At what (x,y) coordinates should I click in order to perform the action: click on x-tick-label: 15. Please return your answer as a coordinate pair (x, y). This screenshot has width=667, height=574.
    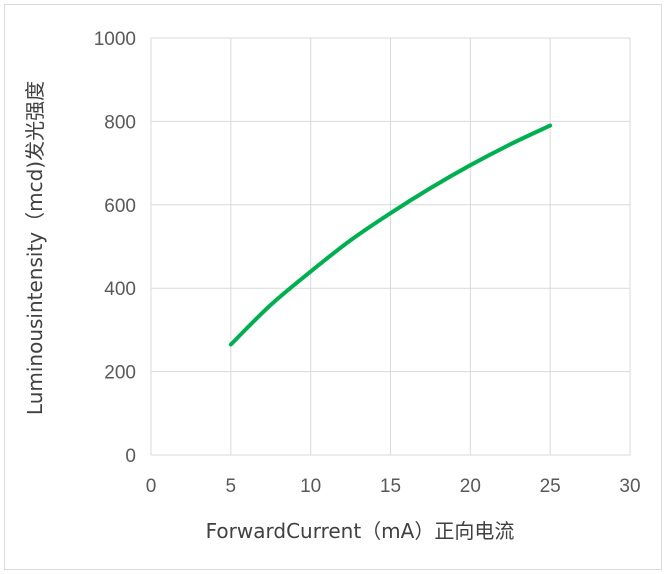
    Looking at the image, I should click on (390, 486).